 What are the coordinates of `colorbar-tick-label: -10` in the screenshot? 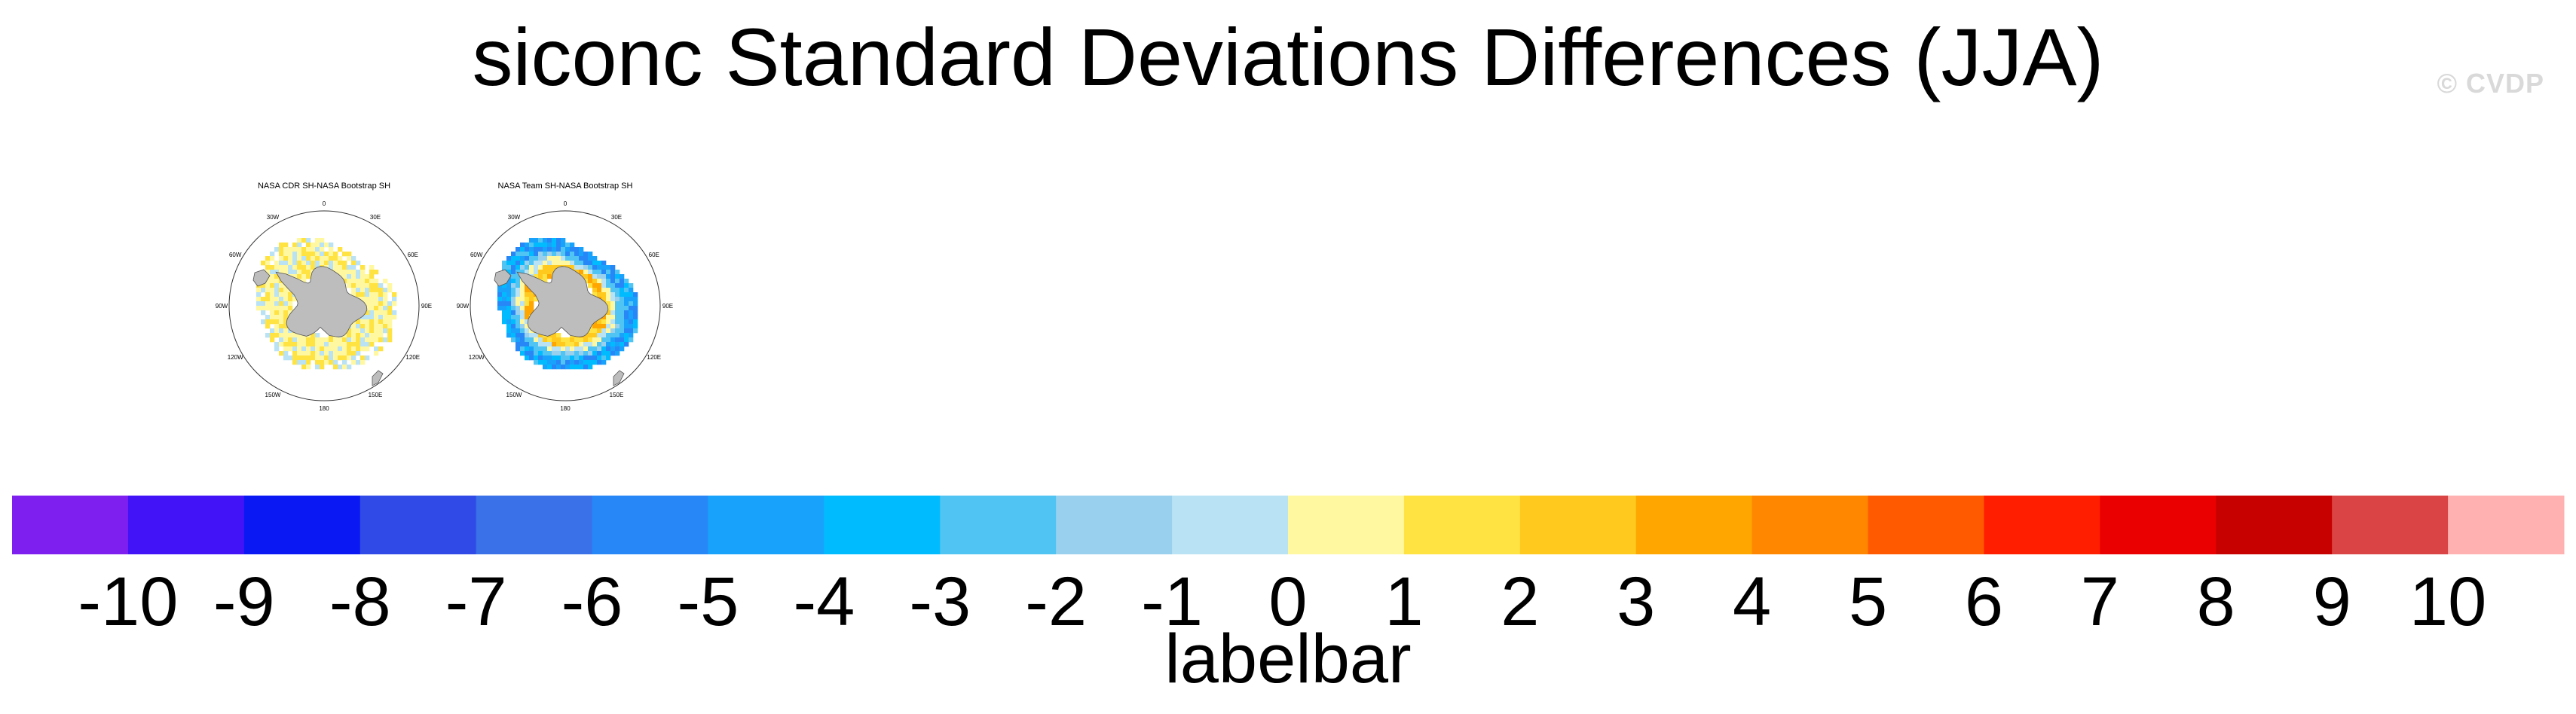 It's located at (128, 601).